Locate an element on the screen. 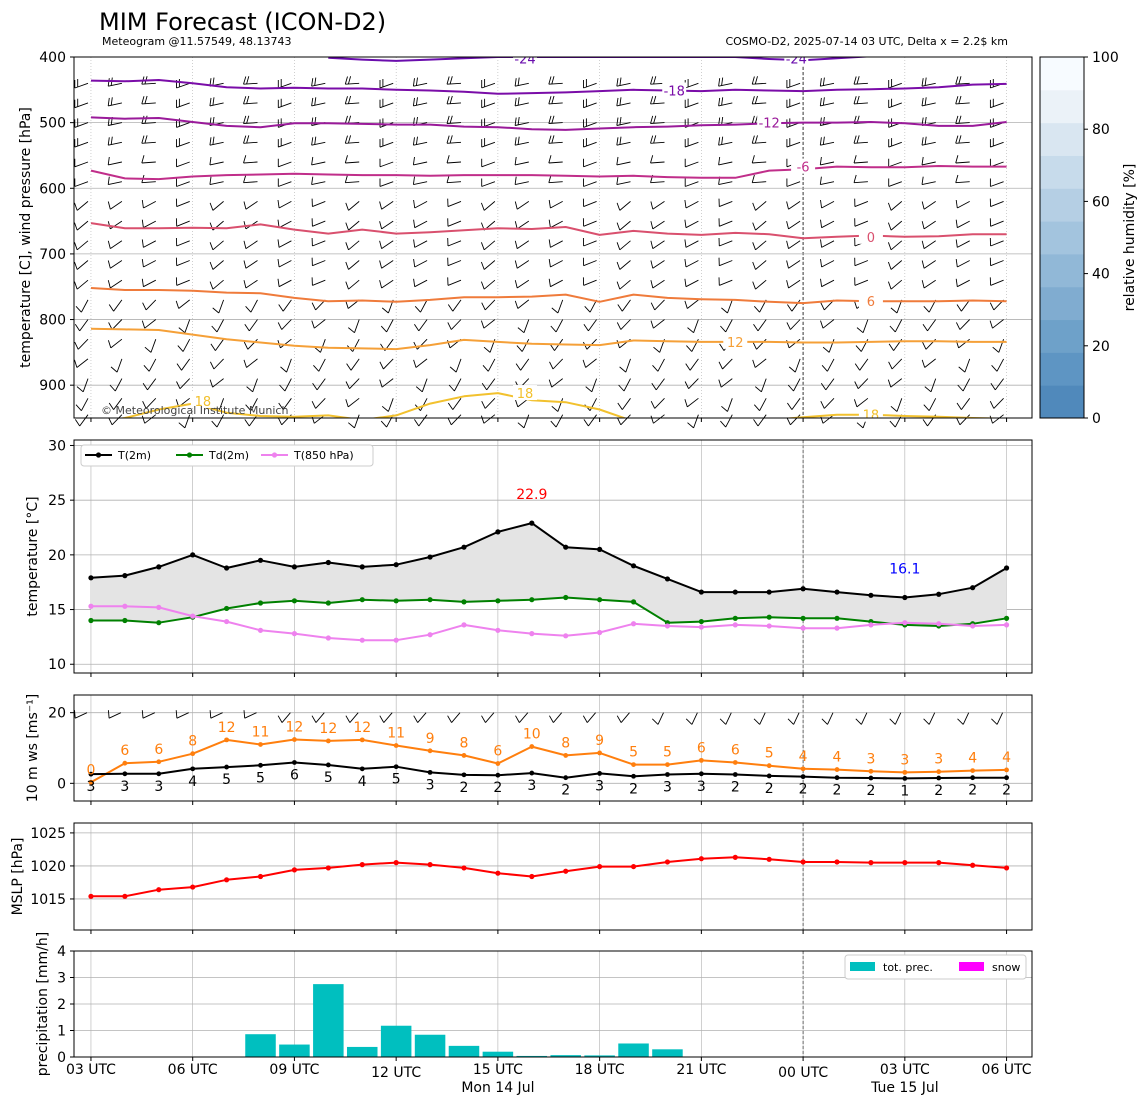 This screenshot has height=1109, width=1148. time-tick-label: 15 UTC is located at coordinates (498, 1070).